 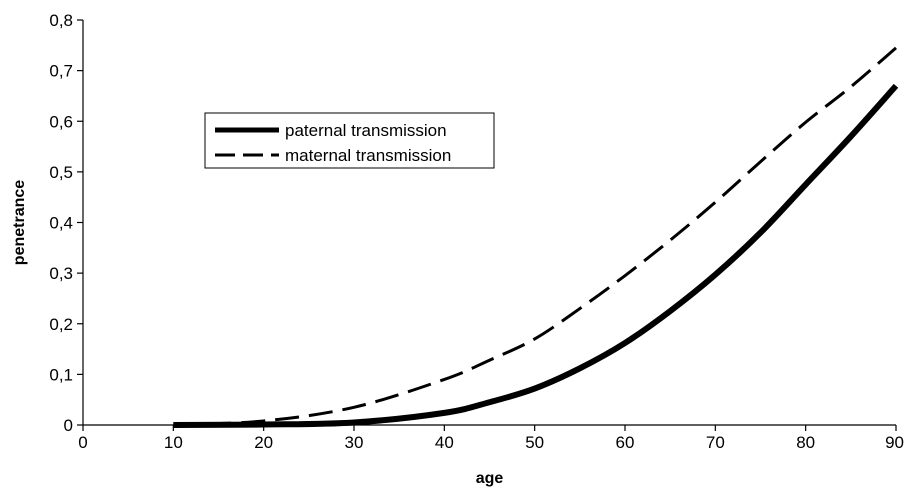 What do you see at coordinates (61, 374) in the screenshot?
I see `y-tick-label: 0,1` at bounding box center [61, 374].